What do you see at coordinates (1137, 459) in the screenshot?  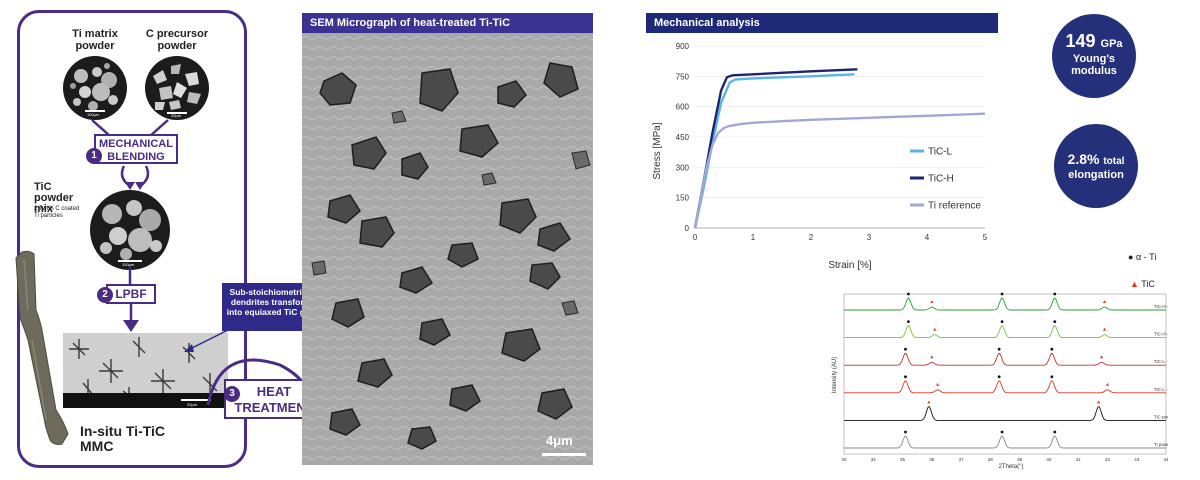 I see `xrd-x-tick-label: 43` at bounding box center [1137, 459].